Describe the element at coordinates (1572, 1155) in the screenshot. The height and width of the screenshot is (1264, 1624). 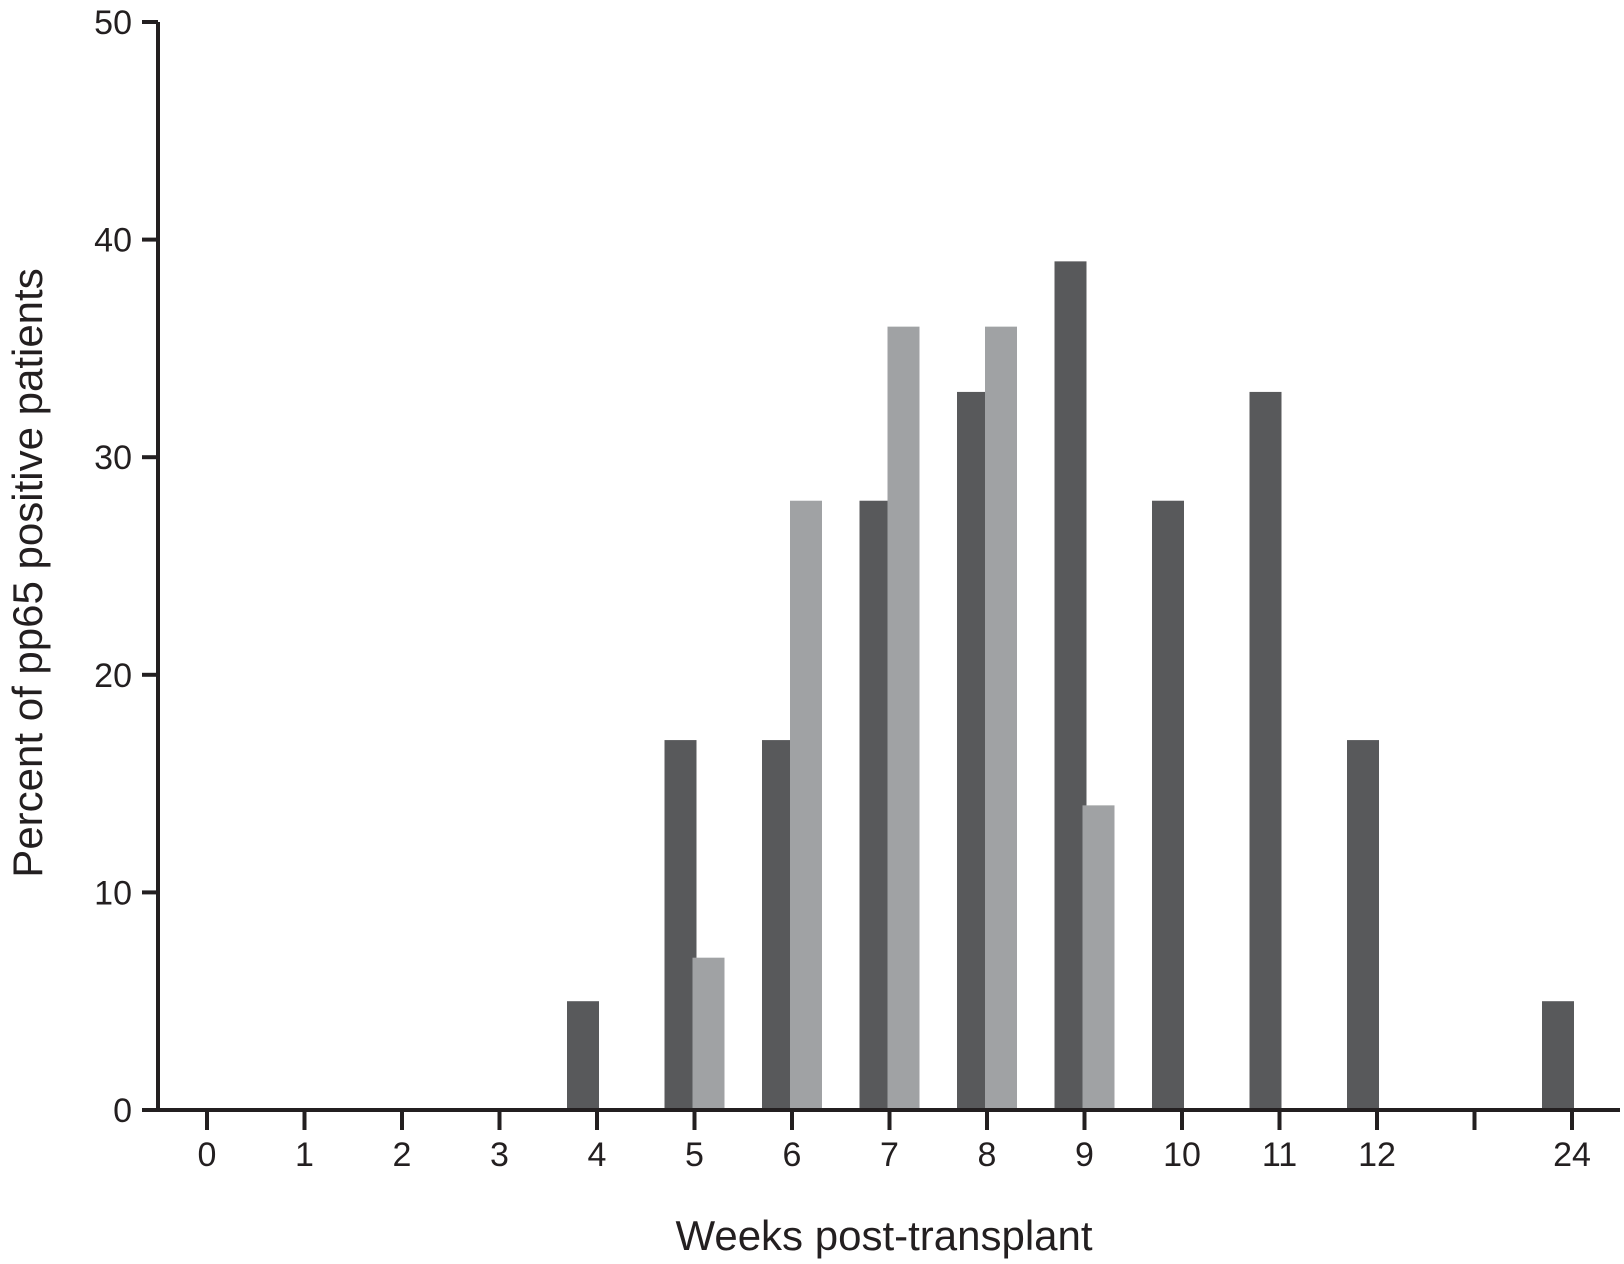
I see `x-tick-label: 24` at that location.